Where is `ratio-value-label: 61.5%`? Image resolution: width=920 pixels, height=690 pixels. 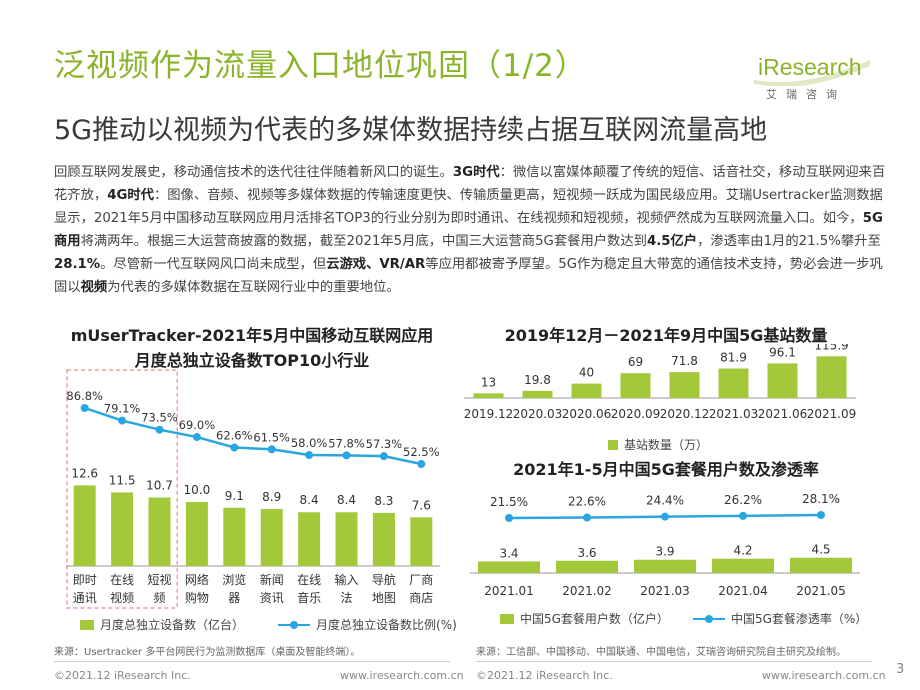 ratio-value-label: 61.5% is located at coordinates (271, 437).